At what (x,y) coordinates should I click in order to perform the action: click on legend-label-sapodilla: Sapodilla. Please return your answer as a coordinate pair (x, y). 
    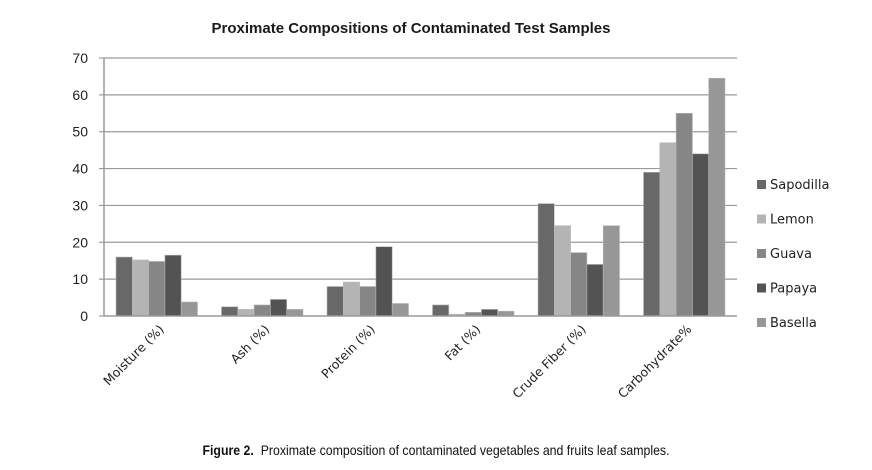
    Looking at the image, I should click on (799, 185).